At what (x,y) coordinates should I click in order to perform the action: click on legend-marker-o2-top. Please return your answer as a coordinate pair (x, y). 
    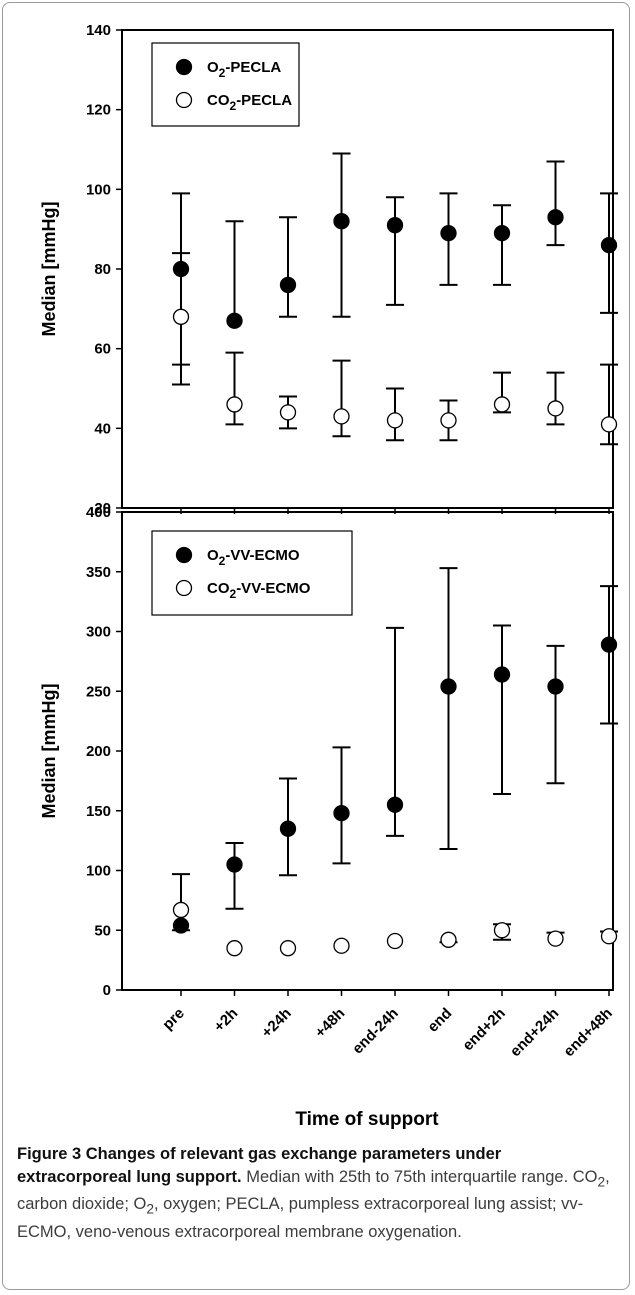
    Looking at the image, I should click on (184, 67).